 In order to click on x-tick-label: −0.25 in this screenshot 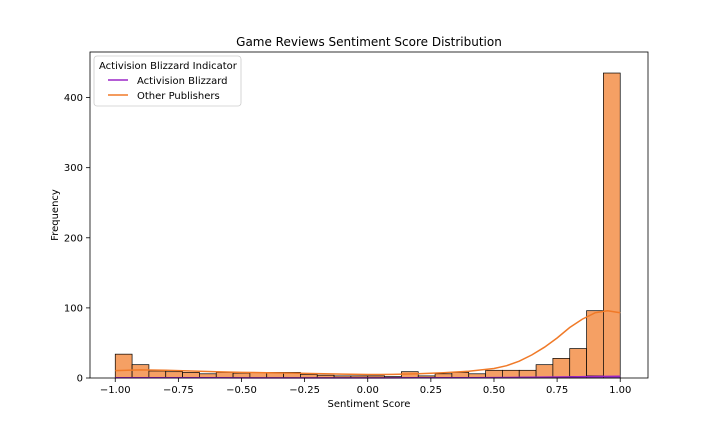, I will do `click(304, 390)`.